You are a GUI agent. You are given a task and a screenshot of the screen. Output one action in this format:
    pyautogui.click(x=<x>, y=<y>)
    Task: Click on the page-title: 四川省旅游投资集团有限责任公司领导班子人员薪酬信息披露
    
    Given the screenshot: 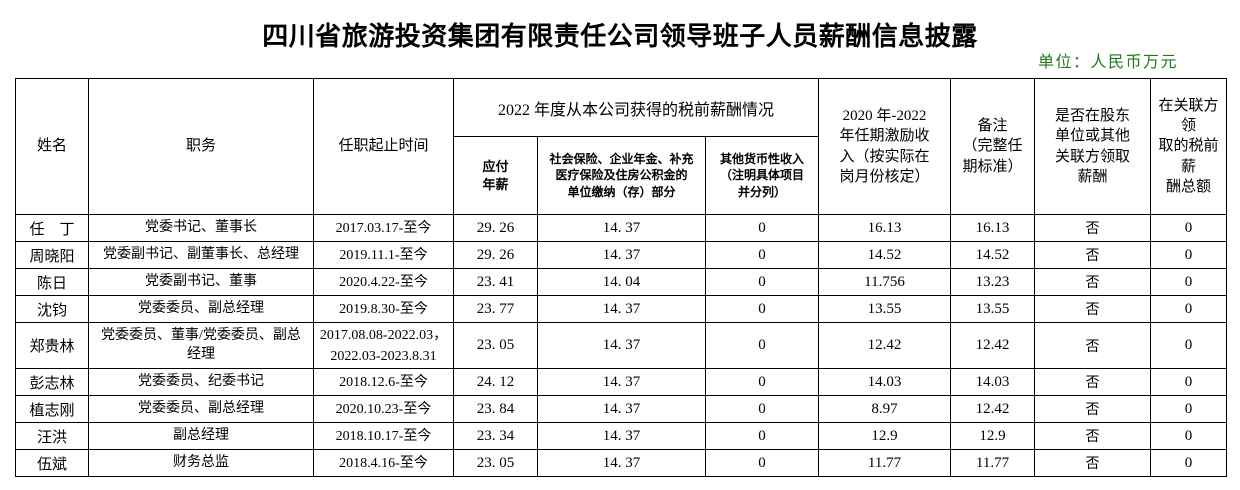 What is the action you would take?
    pyautogui.click(x=620, y=36)
    